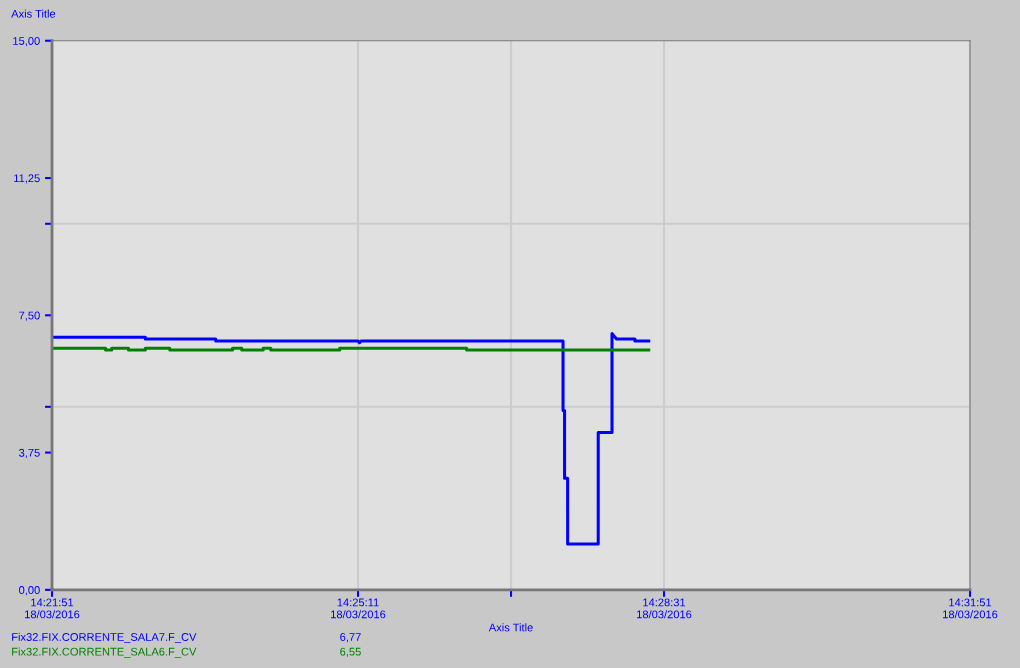  Describe the element at coordinates (29, 316) in the screenshot. I see `y-tick-label: 7,50` at that location.